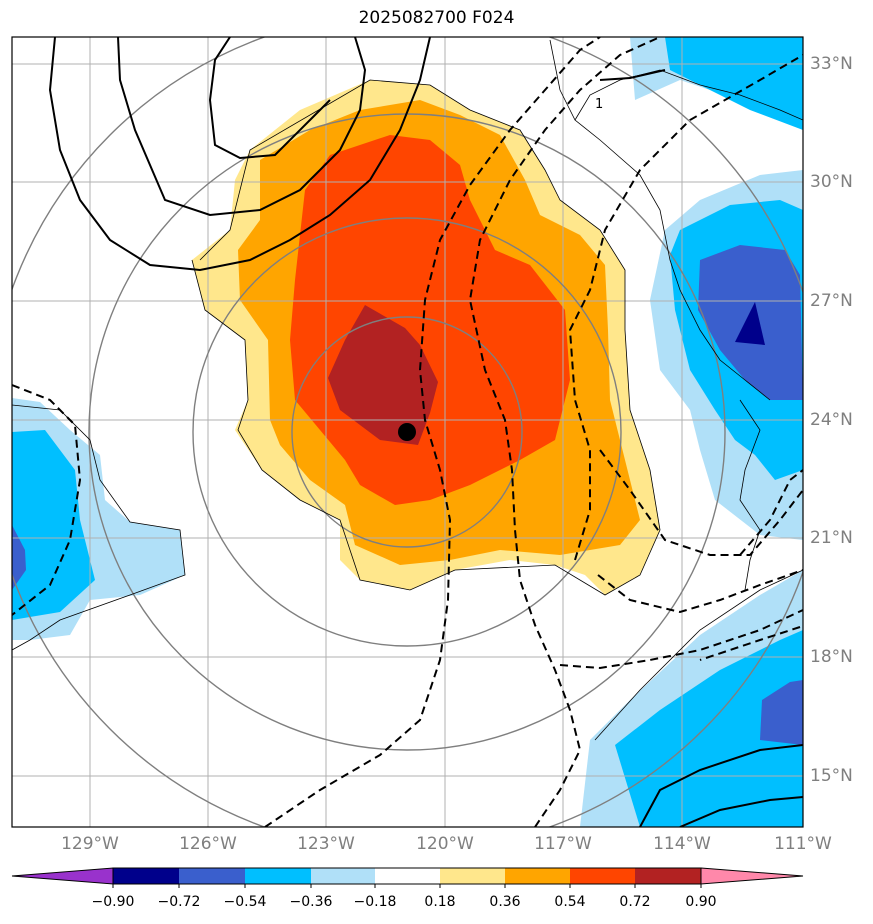 The height and width of the screenshot is (924, 873). Describe the element at coordinates (505, 902) in the screenshot. I see `colorbar-label: 0.36` at that location.